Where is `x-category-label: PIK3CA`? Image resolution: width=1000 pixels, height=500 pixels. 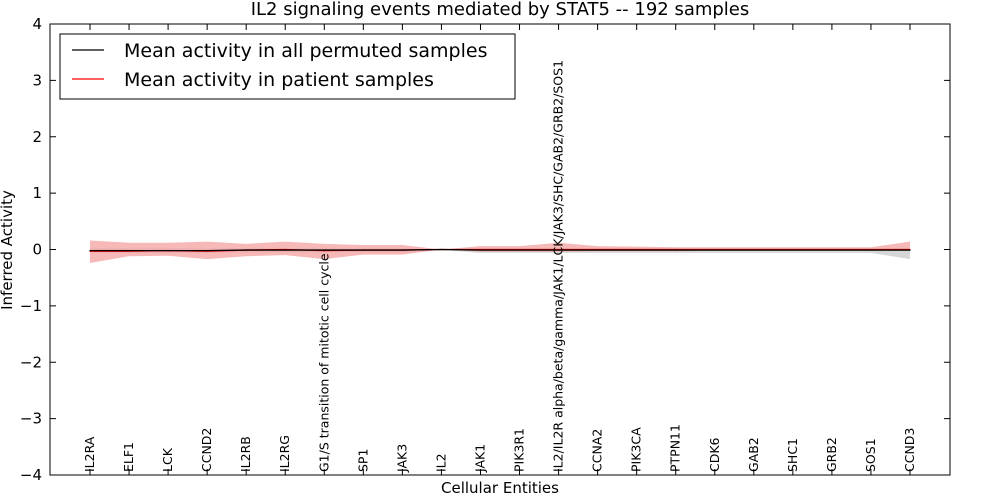
x-category-label: PIK3CA is located at coordinates (636, 449).